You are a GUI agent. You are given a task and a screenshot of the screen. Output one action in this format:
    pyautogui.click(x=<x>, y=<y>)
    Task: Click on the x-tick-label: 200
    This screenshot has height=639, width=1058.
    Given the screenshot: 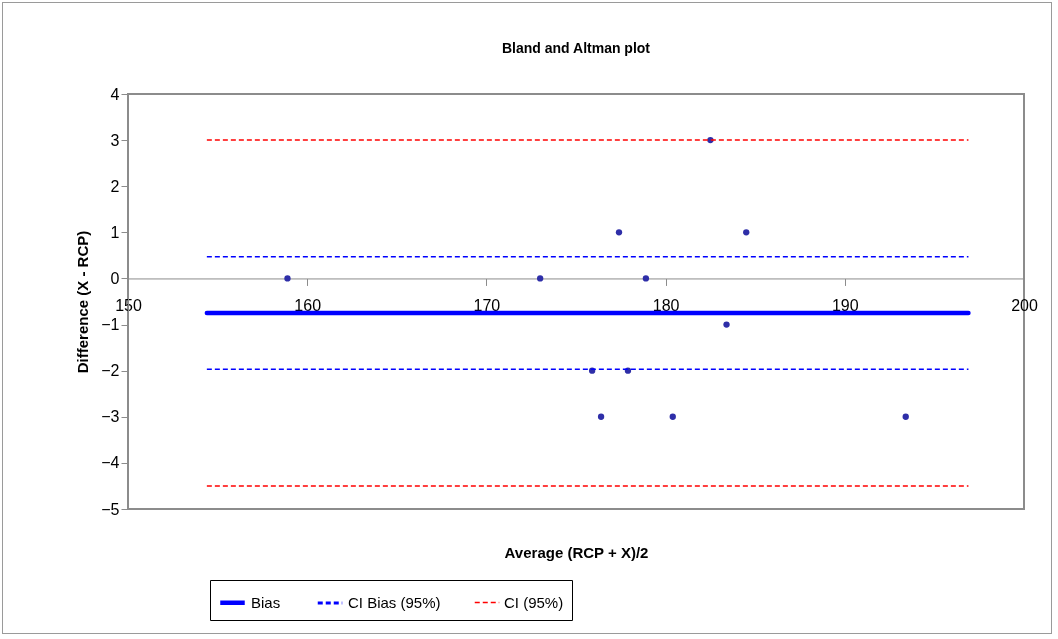 What is the action you would take?
    pyautogui.click(x=1024, y=305)
    